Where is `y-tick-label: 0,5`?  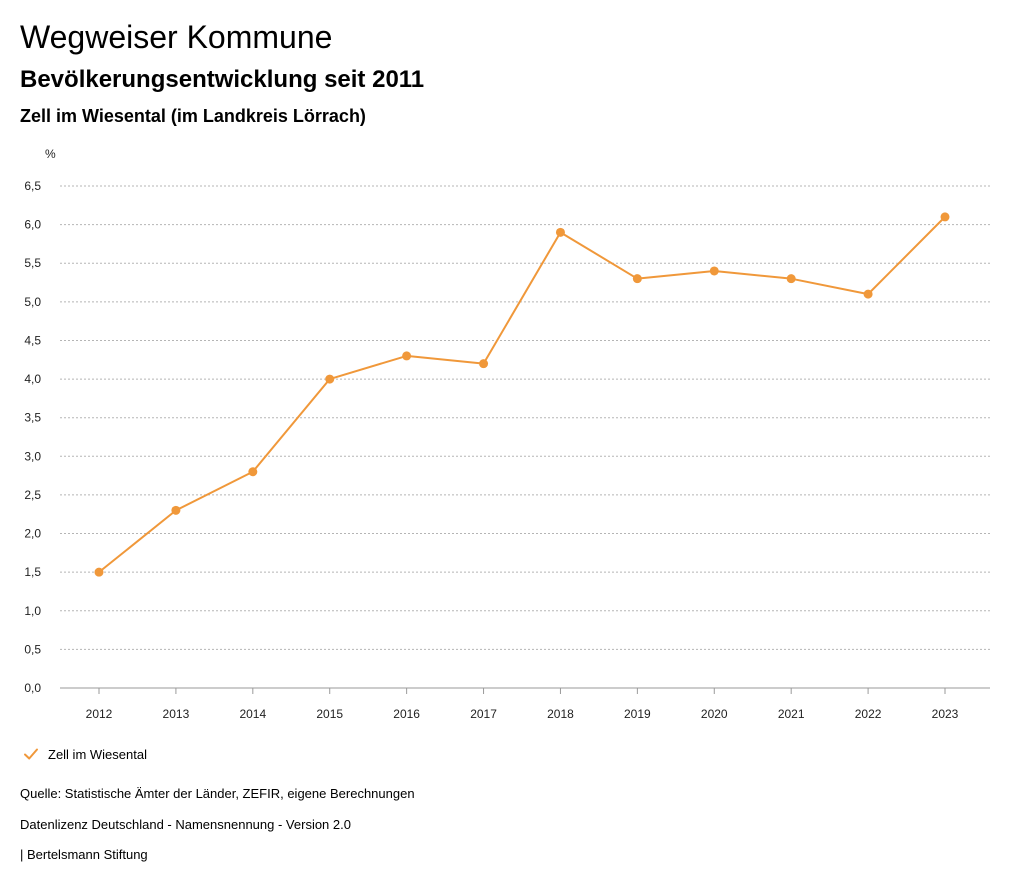
y-tick-label: 0,5 is located at coordinates (32, 649).